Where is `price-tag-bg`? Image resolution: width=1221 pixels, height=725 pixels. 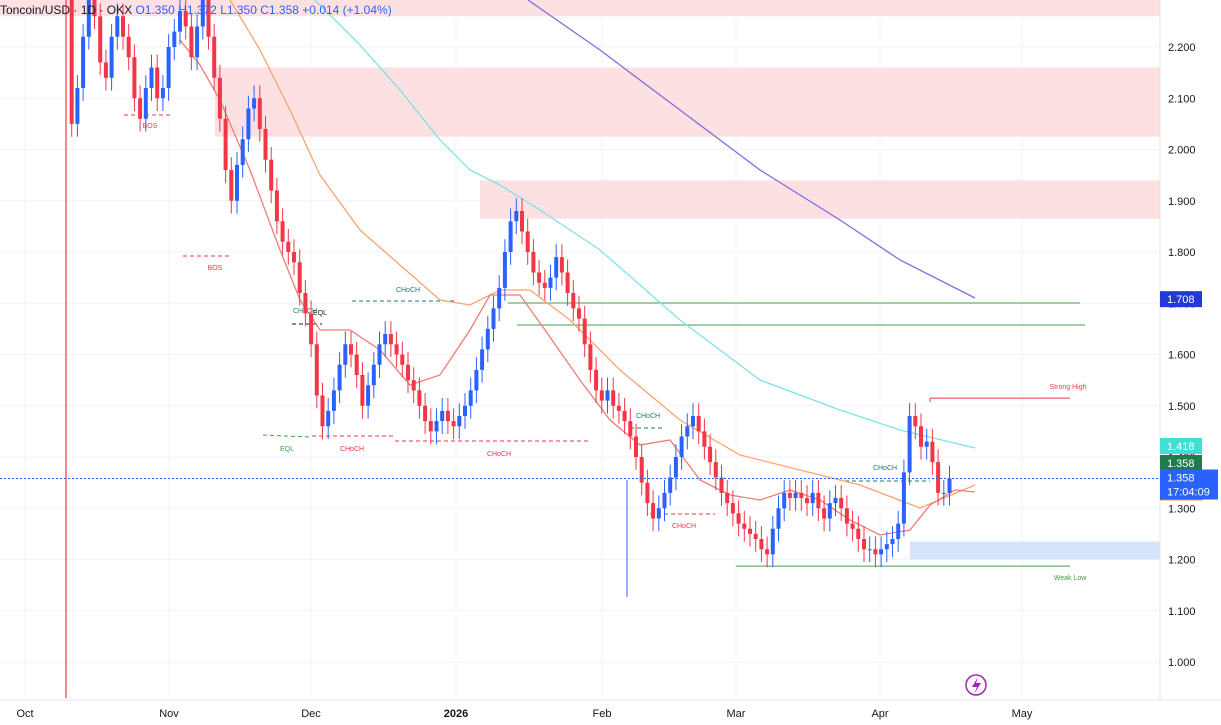 price-tag-bg is located at coordinates (1181, 299).